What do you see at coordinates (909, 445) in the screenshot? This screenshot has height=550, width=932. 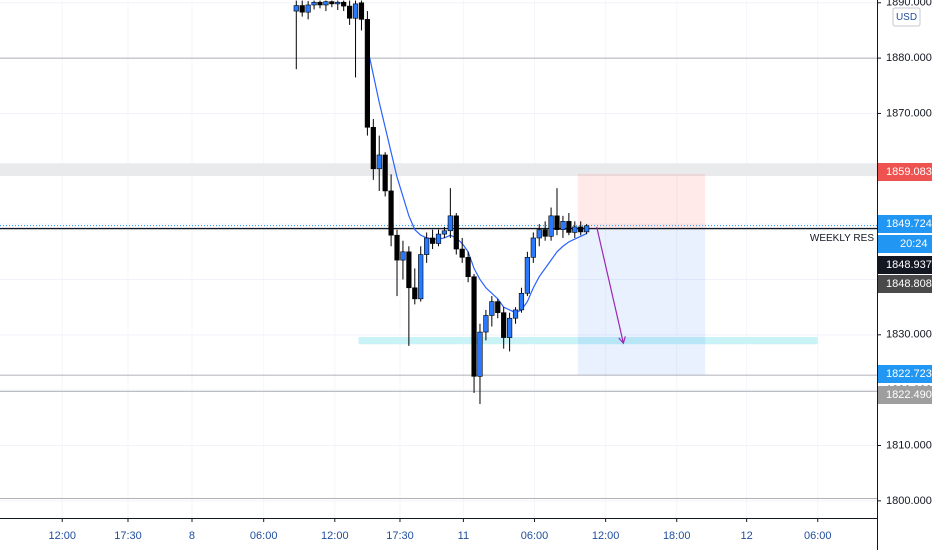 I see `y-tick-label: 1810.000` at bounding box center [909, 445].